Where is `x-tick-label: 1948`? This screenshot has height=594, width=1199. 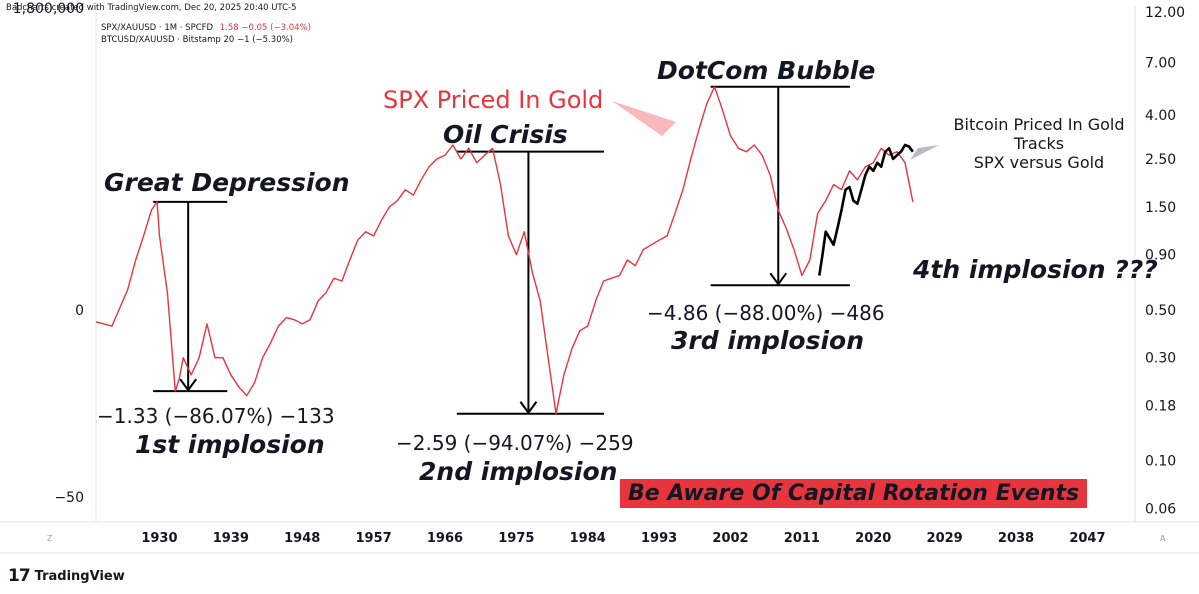
x-tick-label: 1948 is located at coordinates (302, 538).